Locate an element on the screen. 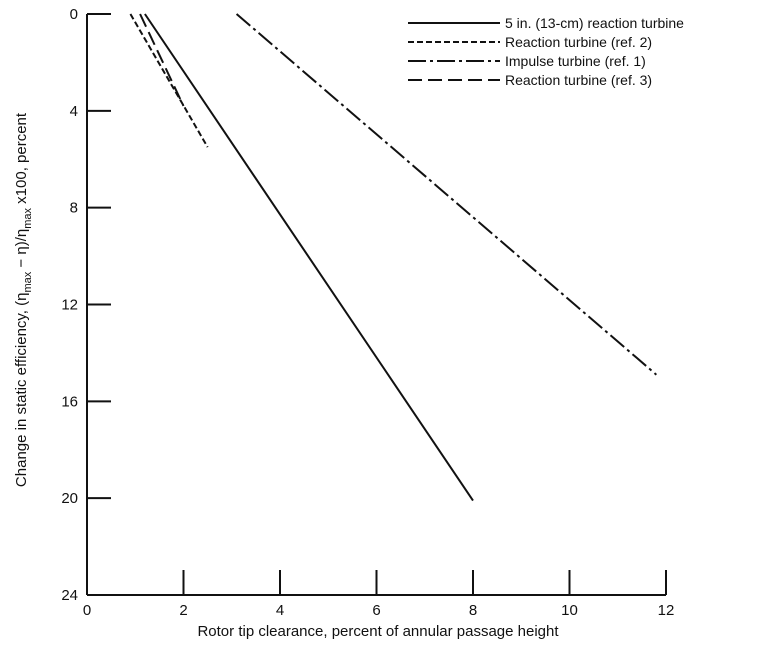  y-tick-label: 16 is located at coordinates (69, 401).